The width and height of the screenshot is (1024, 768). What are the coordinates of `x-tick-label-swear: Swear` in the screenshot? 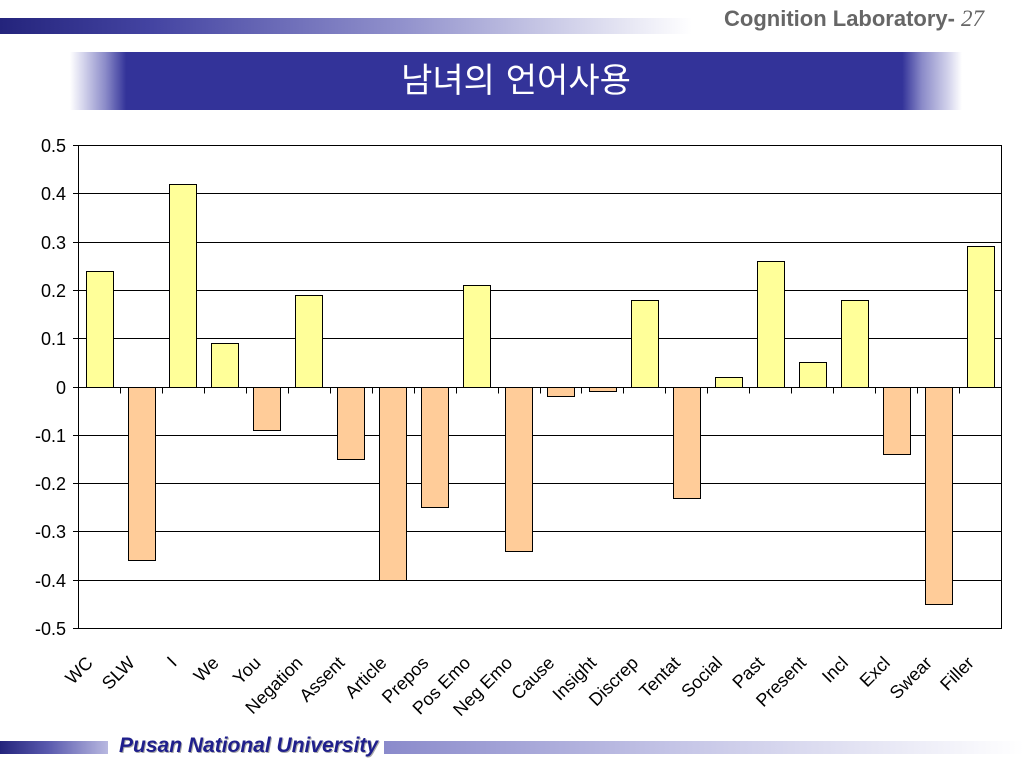 It's located at (911, 678).